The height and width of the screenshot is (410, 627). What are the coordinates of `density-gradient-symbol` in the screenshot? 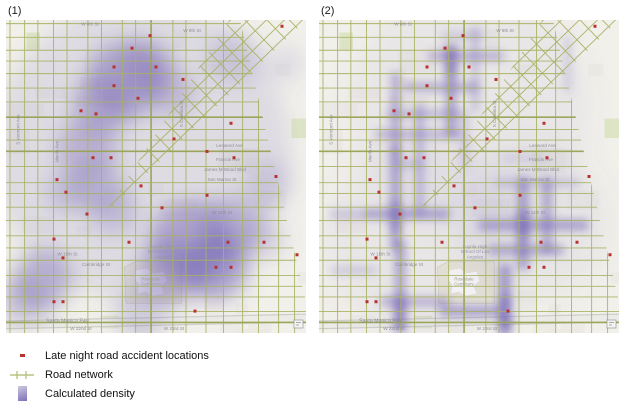 It's located at (22, 393).